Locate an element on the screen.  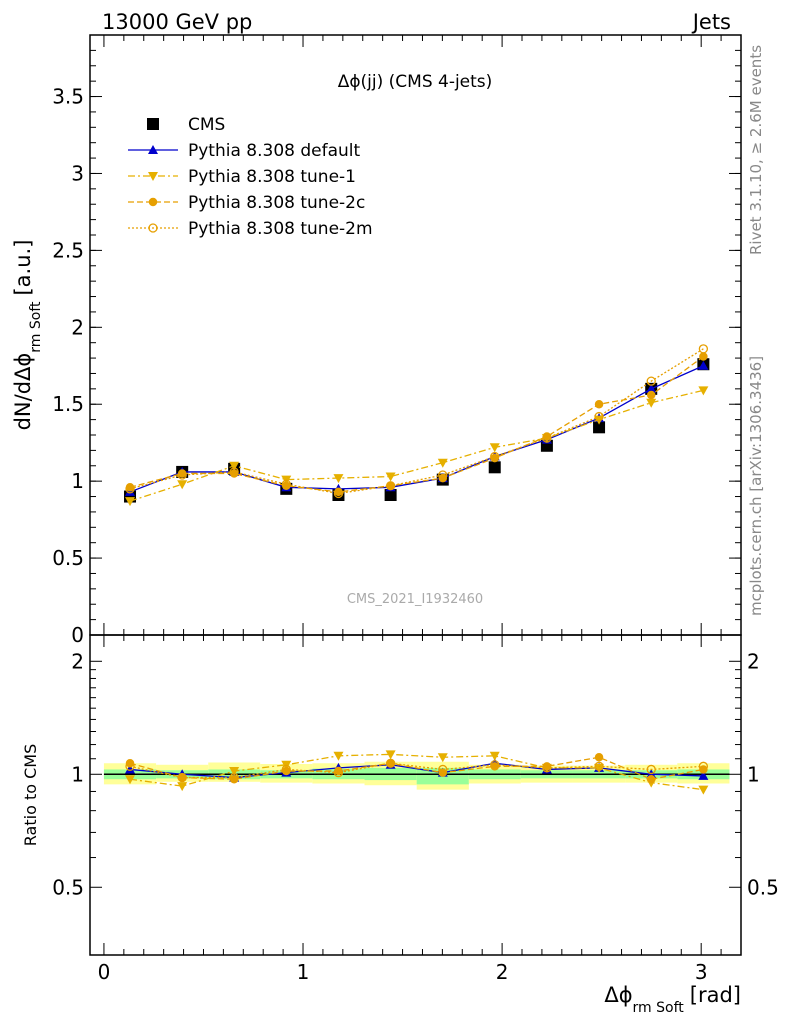
xlabel: Δϕrm Soft [rad] is located at coordinates (672, 999).